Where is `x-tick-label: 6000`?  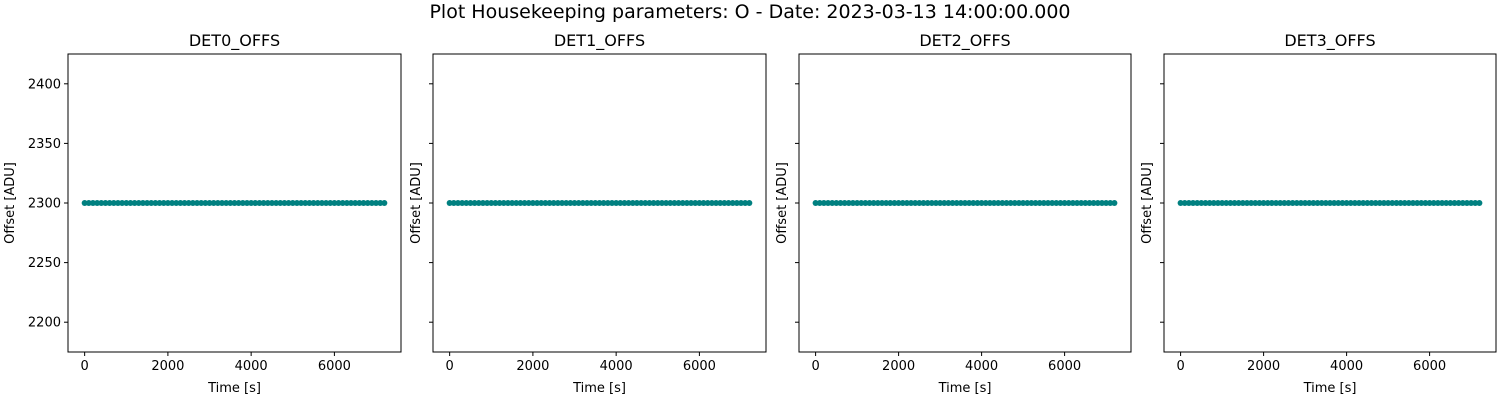 x-tick-label: 6000 is located at coordinates (699, 366).